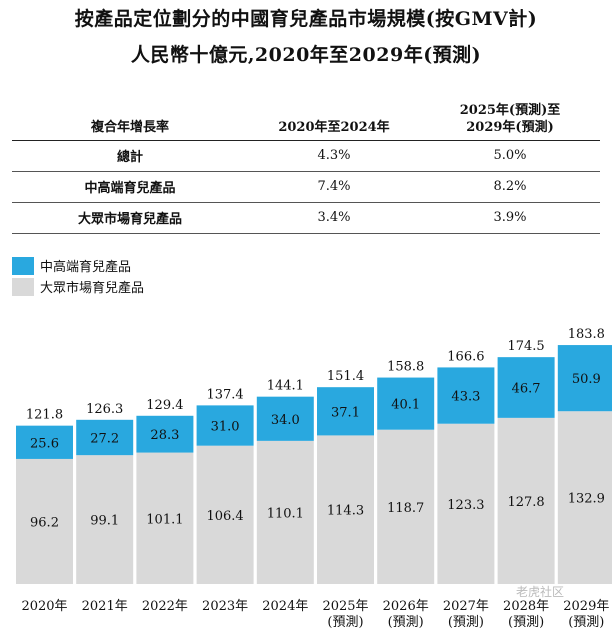  I want to click on x-tick-label: 2023年, so click(225, 606).